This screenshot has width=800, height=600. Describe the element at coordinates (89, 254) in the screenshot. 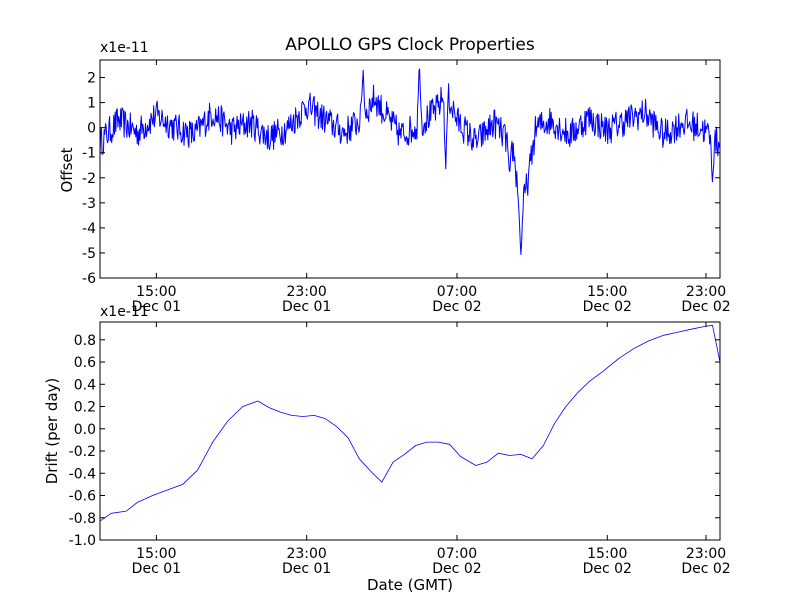

I see `y-tick-label: -5` at that location.